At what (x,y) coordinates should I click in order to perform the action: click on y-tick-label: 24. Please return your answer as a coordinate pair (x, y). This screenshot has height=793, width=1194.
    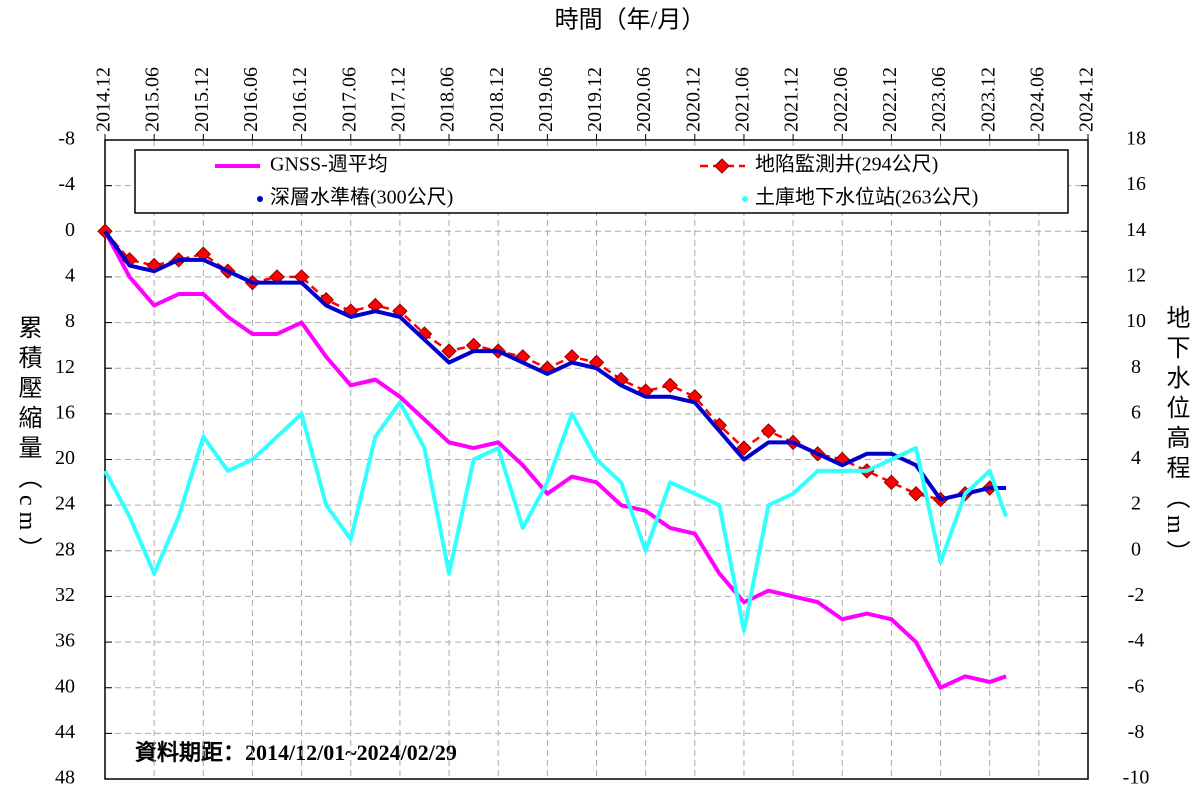
    Looking at the image, I should click on (65, 504).